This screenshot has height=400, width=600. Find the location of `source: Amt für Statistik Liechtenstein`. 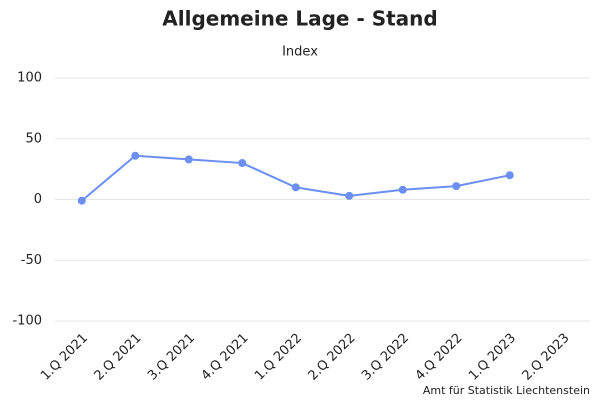

source: Amt für Statistik Liechtenstein is located at coordinates (506, 390).